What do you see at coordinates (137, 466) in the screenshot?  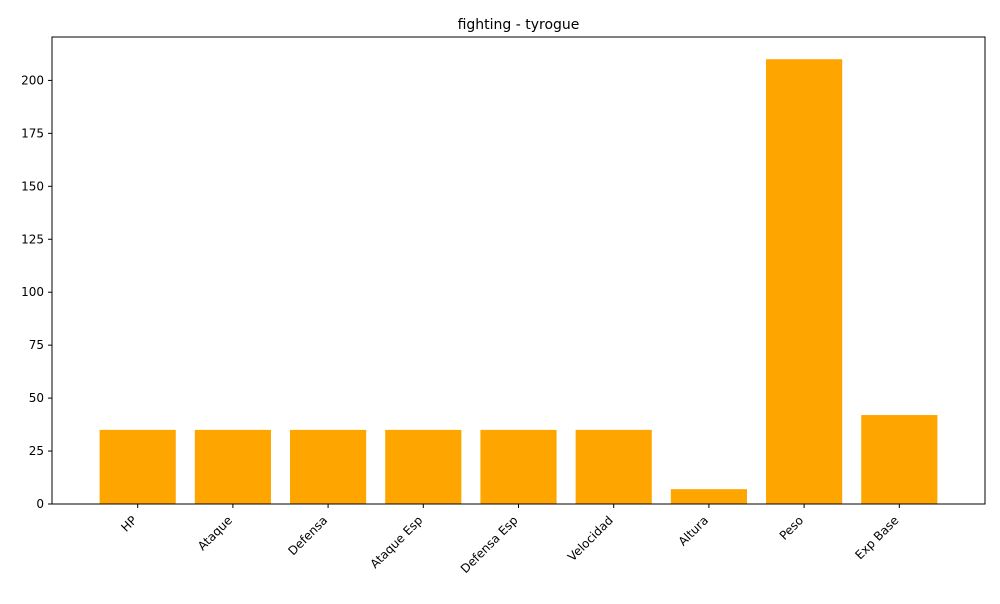 I see `bar-hp` at bounding box center [137, 466].